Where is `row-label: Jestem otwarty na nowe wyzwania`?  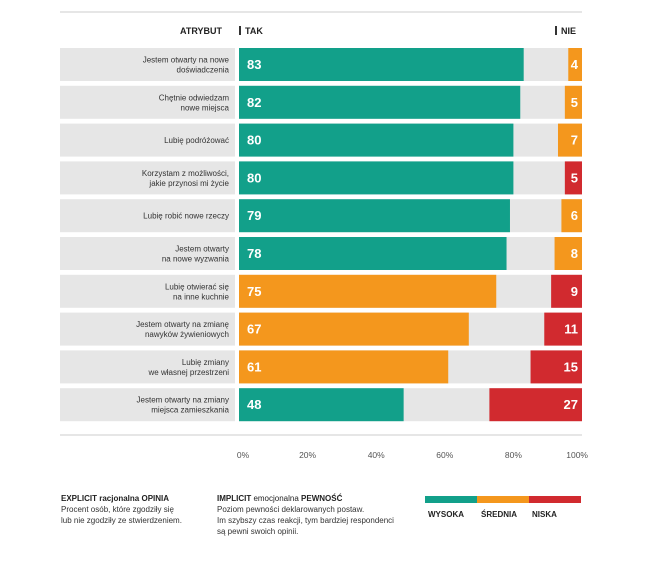 row-label: Jestem otwarty na nowe wyzwania is located at coordinates (196, 254).